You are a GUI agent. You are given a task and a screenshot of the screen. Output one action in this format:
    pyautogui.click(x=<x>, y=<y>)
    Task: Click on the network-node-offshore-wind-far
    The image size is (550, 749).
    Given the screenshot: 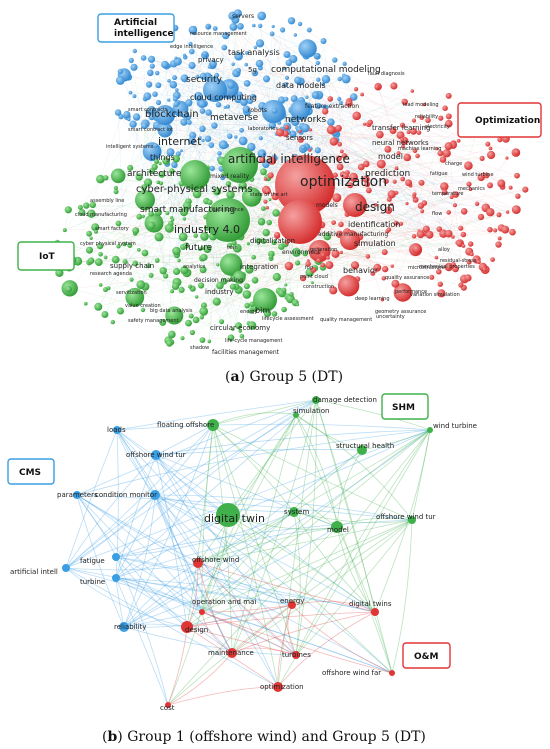 What is the action you would take?
    pyautogui.click(x=392, y=673)
    